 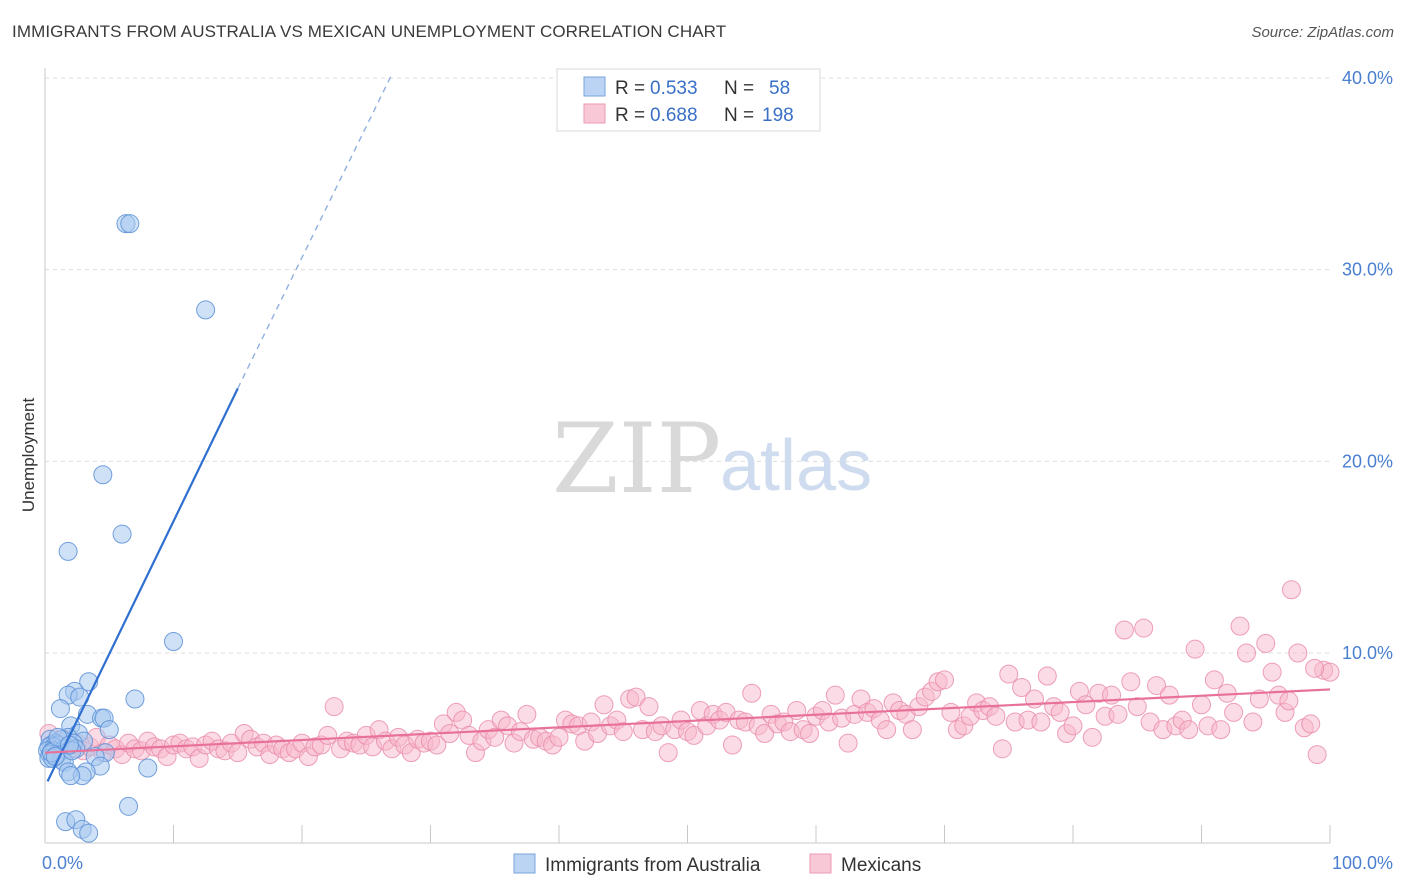 I want to click on australia-trend-extension, so click(x=315, y=231).